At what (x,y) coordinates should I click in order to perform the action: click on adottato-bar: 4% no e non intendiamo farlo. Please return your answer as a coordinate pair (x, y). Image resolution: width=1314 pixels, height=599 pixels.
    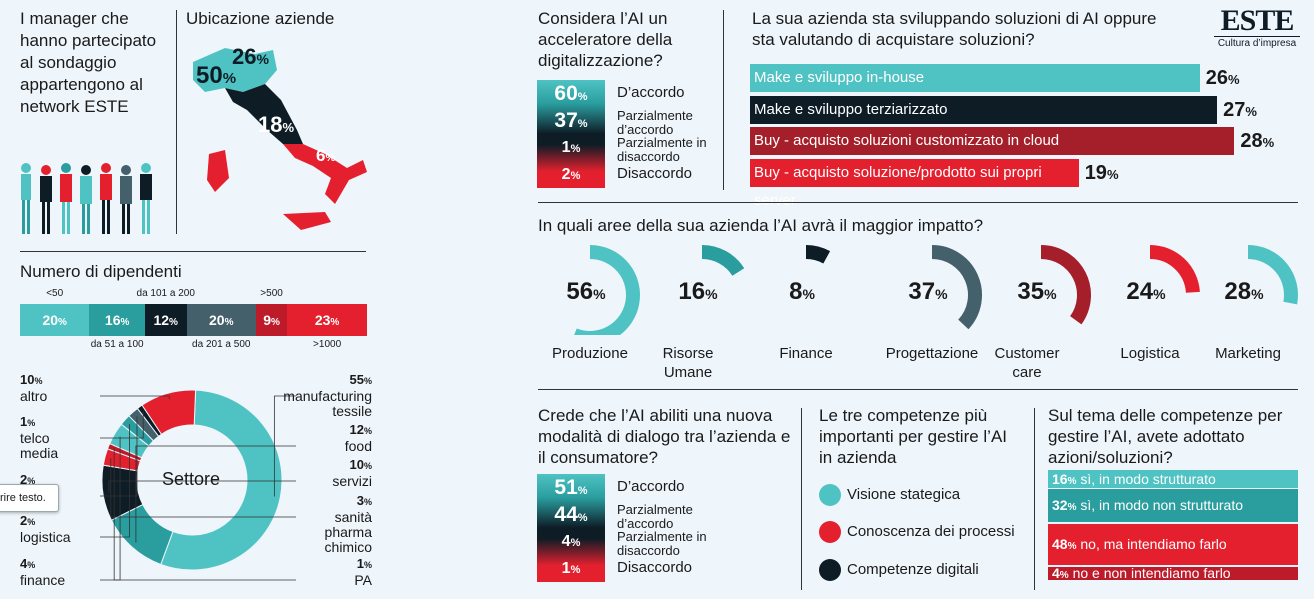
    Looking at the image, I should click on (1173, 573).